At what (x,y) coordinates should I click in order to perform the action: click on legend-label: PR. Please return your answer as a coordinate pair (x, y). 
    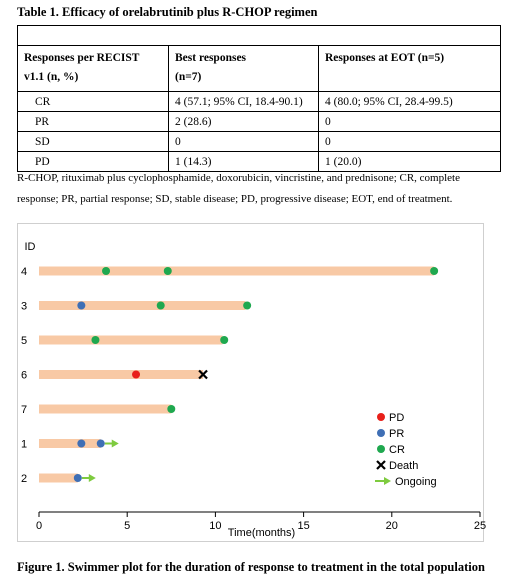
    Looking at the image, I should click on (396, 434).